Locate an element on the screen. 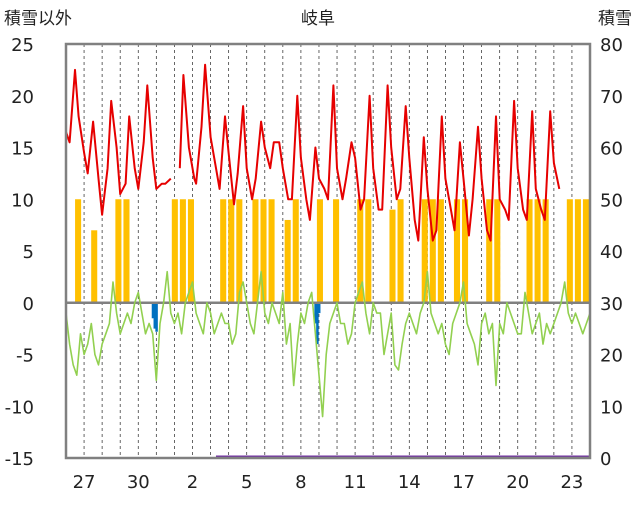 This screenshot has width=636, height=505. left-tick-label: 0 is located at coordinates (28, 304).